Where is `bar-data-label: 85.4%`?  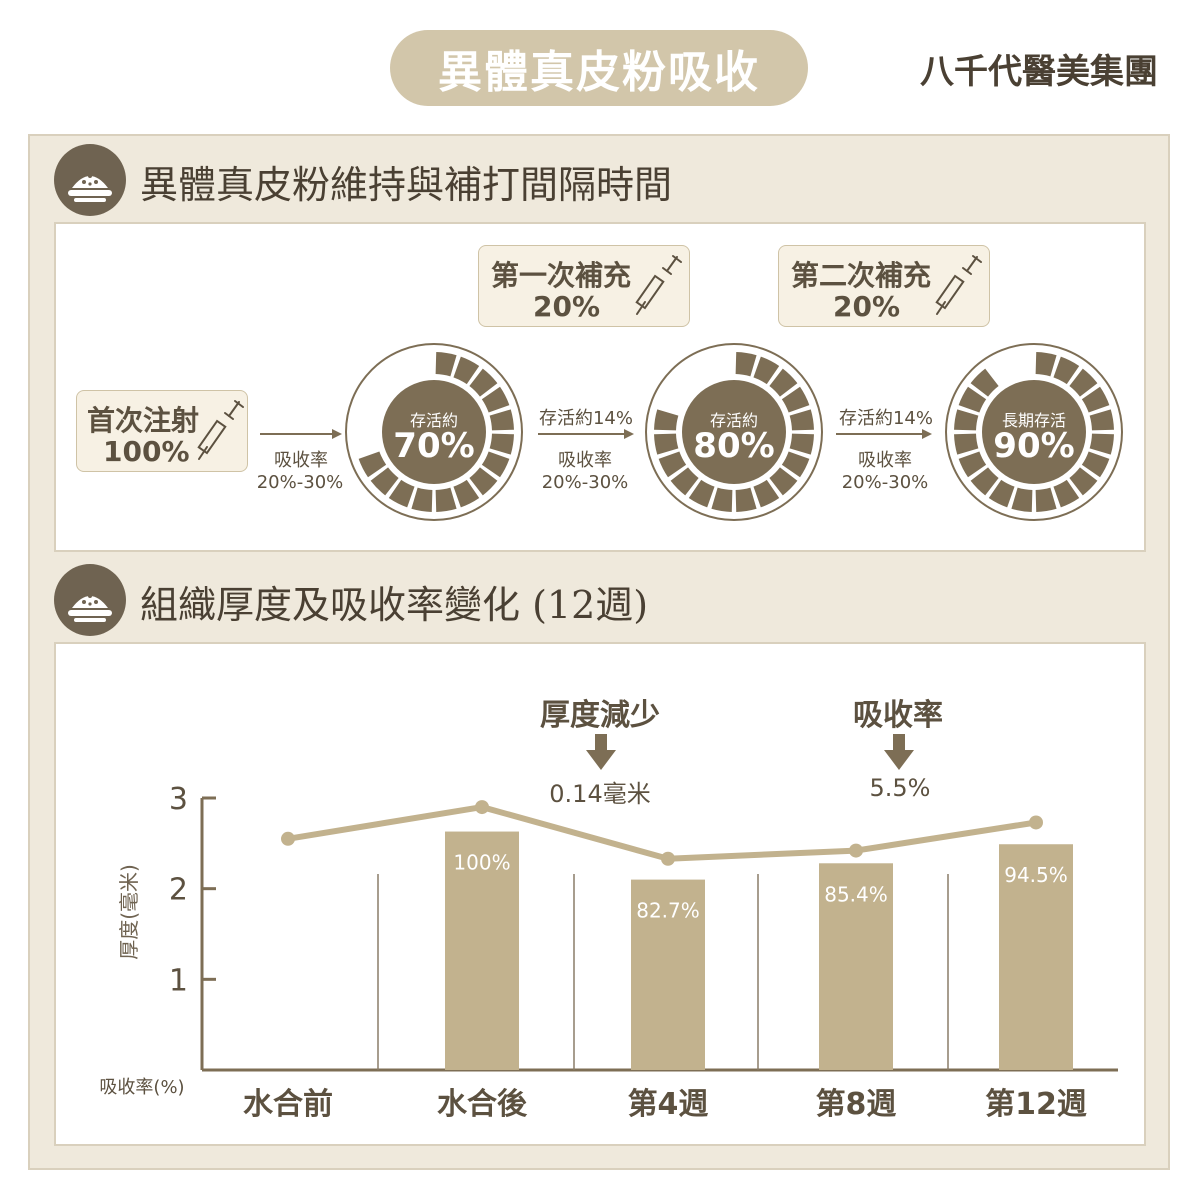 bar-data-label: 85.4% is located at coordinates (856, 894).